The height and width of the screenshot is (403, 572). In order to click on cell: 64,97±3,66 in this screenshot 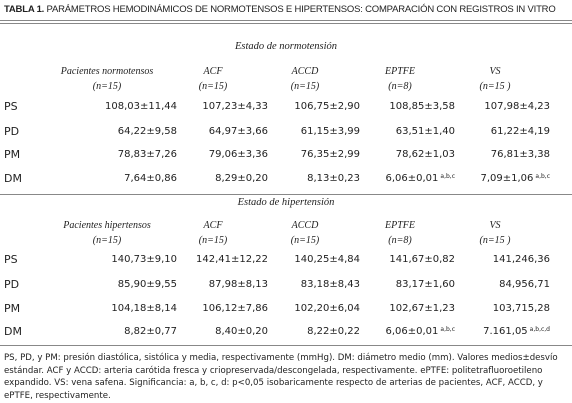, I will do `click(213, 131)`.